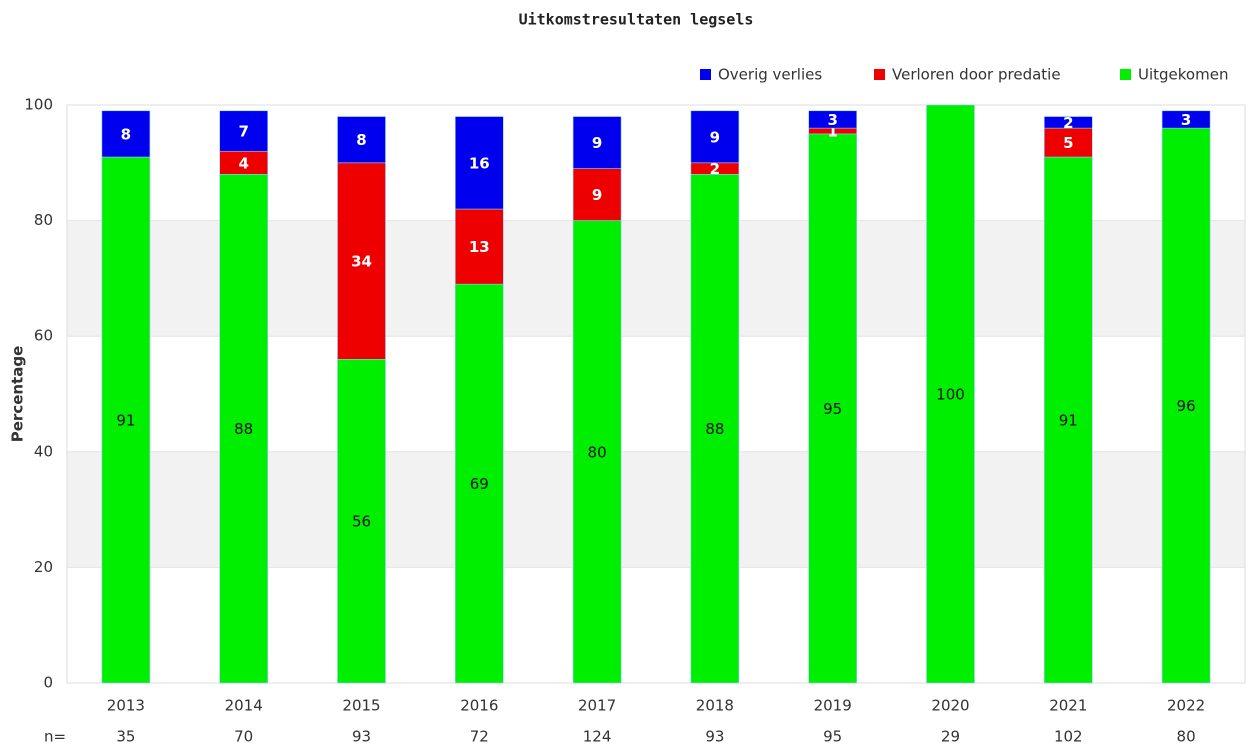 The width and height of the screenshot is (1256, 744). What do you see at coordinates (976, 75) in the screenshot?
I see `legend-label: Verloren door predatie` at bounding box center [976, 75].